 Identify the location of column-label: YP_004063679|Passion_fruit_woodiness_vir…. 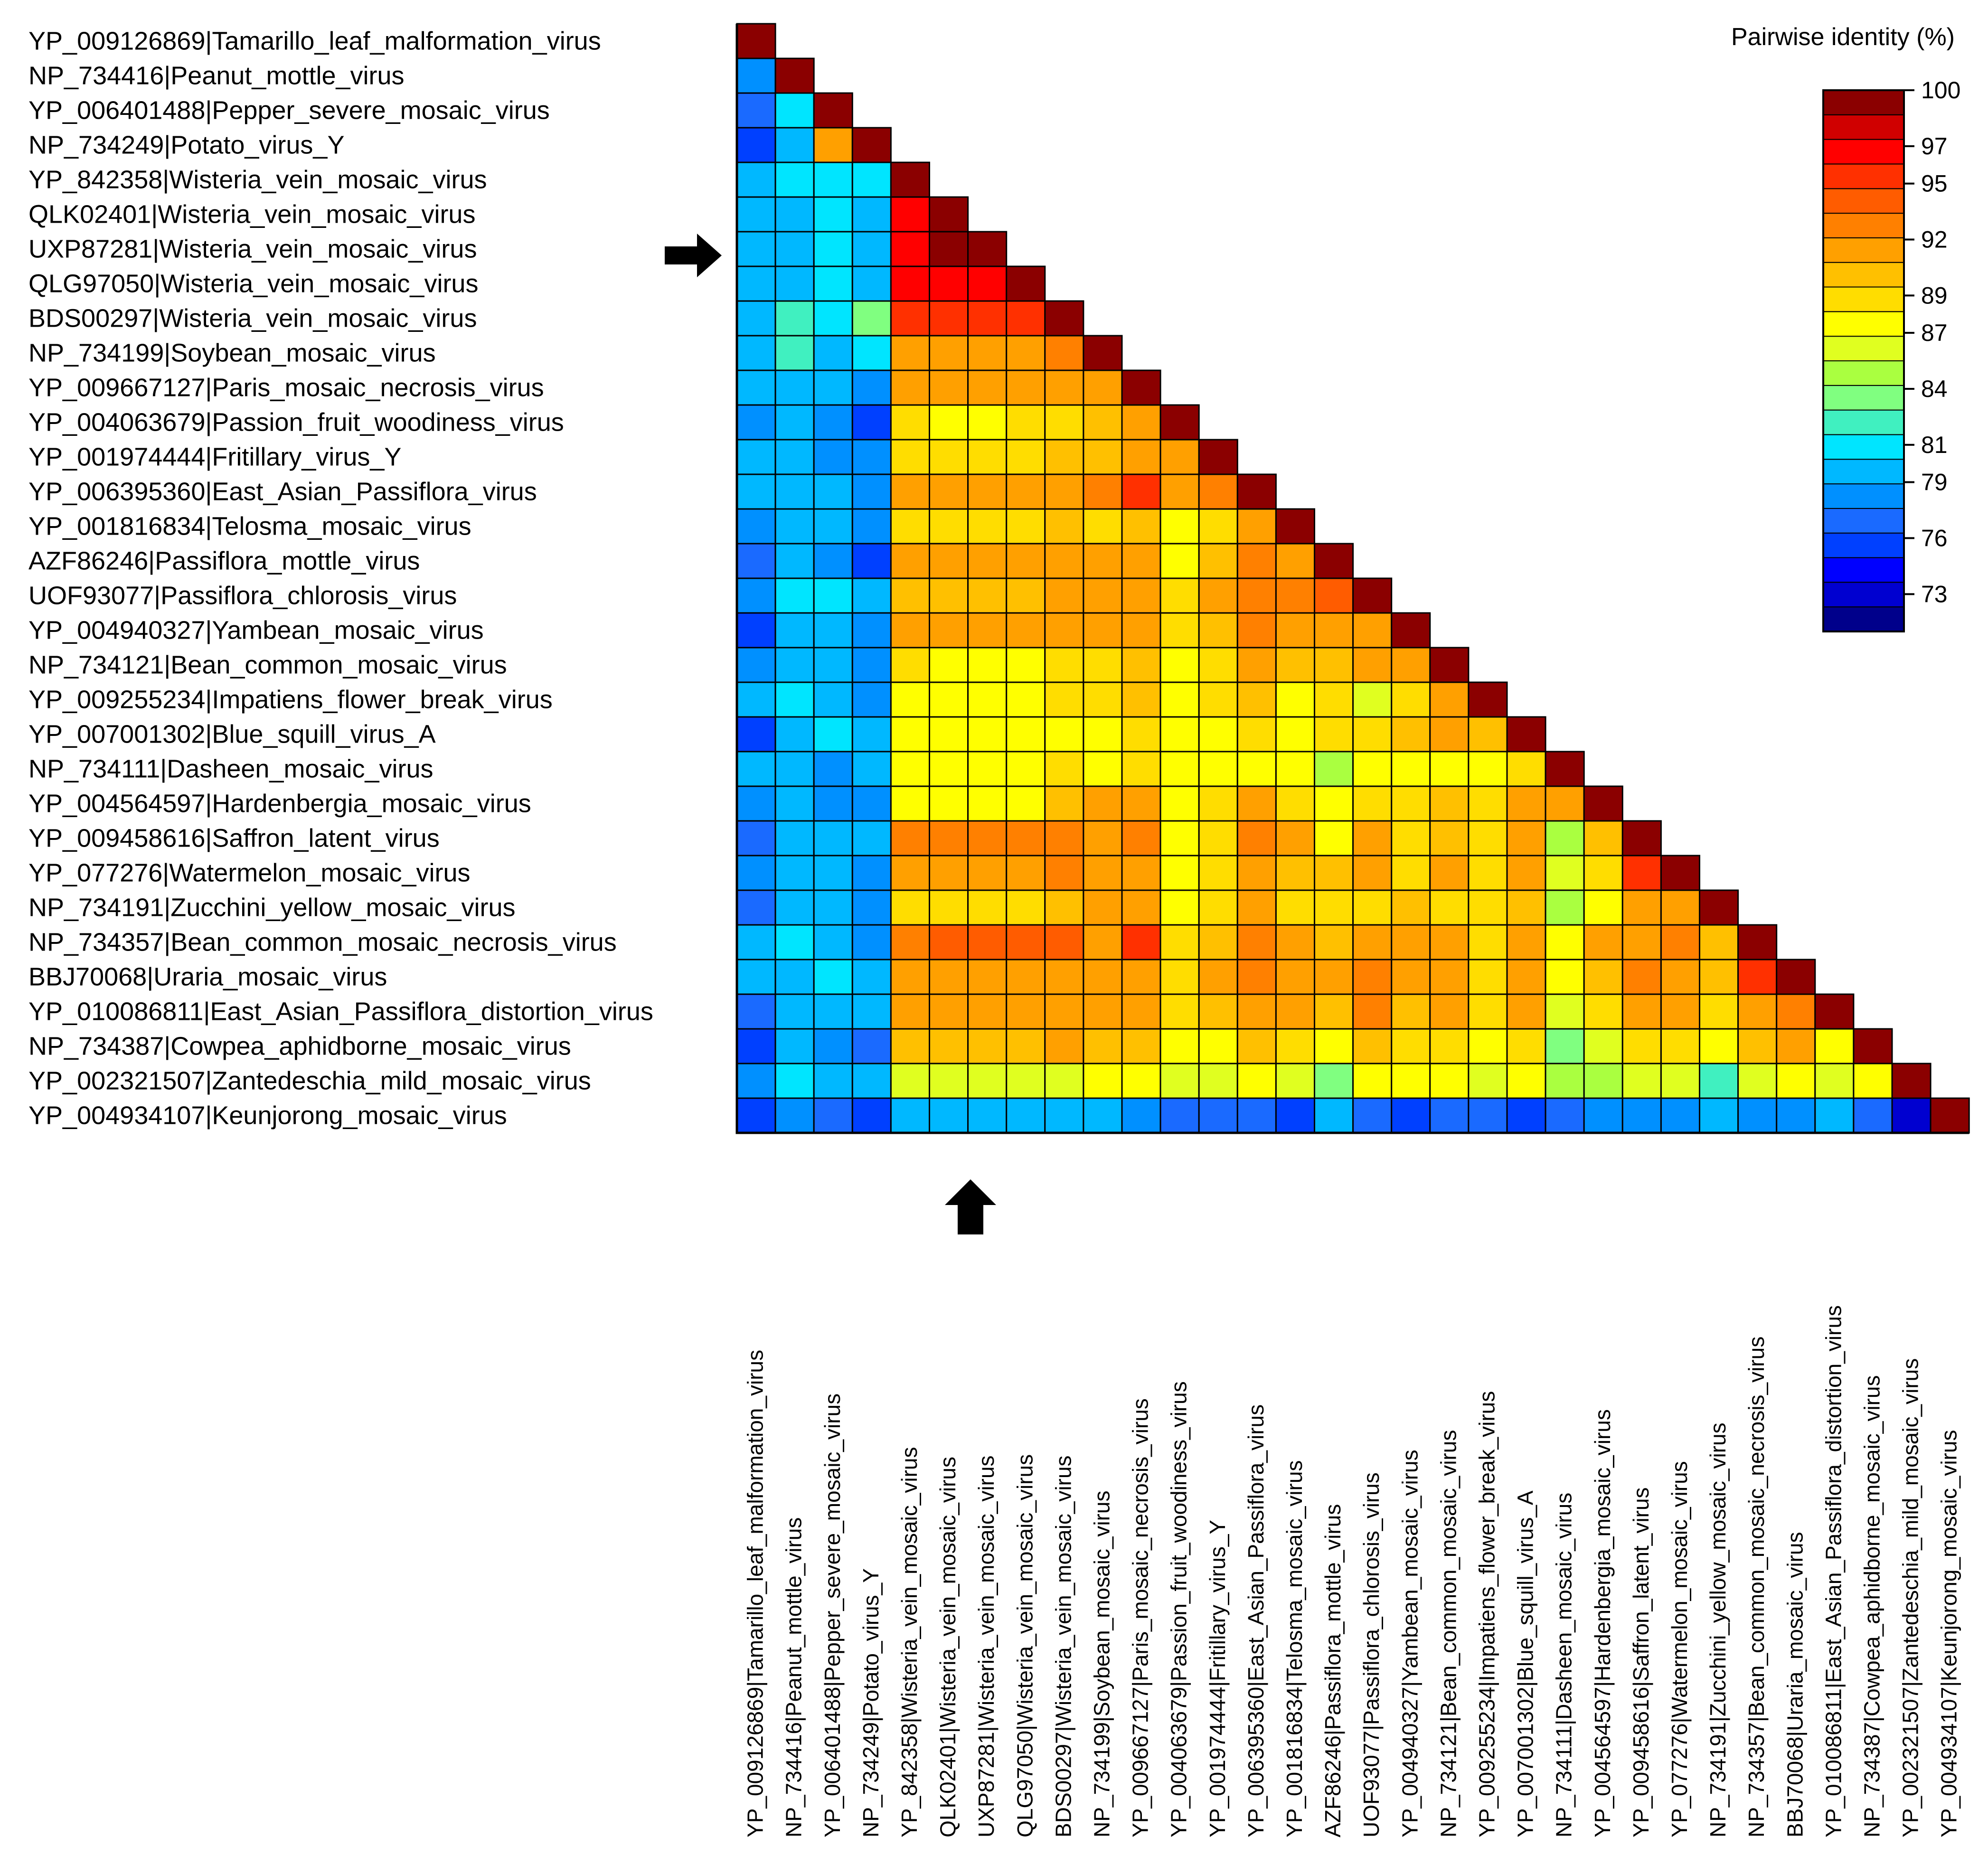
(1179, 1609).